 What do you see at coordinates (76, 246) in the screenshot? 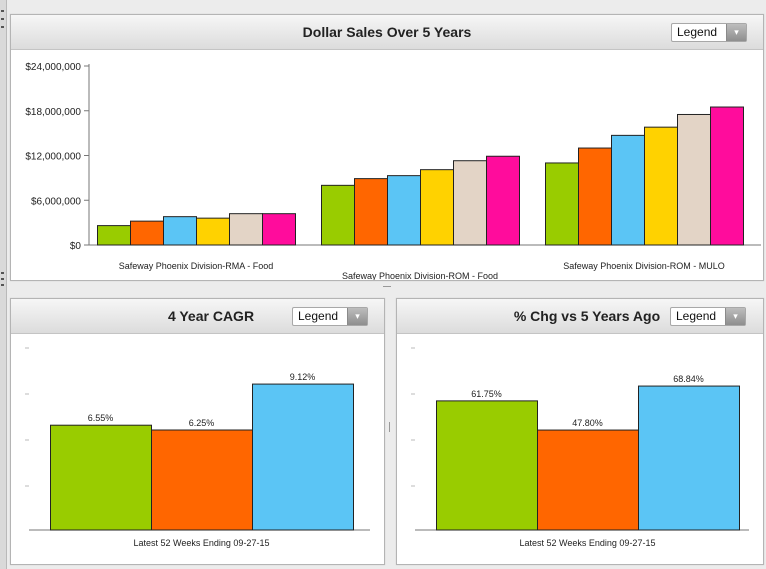
I see `y-tick-label: $0` at bounding box center [76, 246].